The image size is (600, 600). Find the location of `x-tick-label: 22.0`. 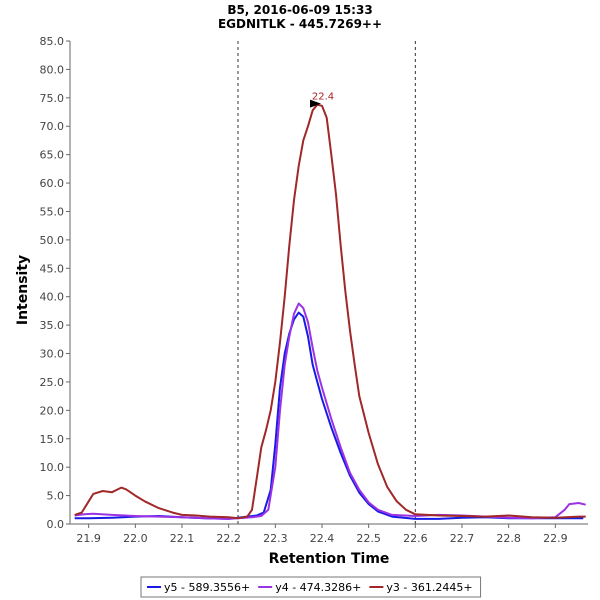

x-tick-label: 22.0 is located at coordinates (135, 538).